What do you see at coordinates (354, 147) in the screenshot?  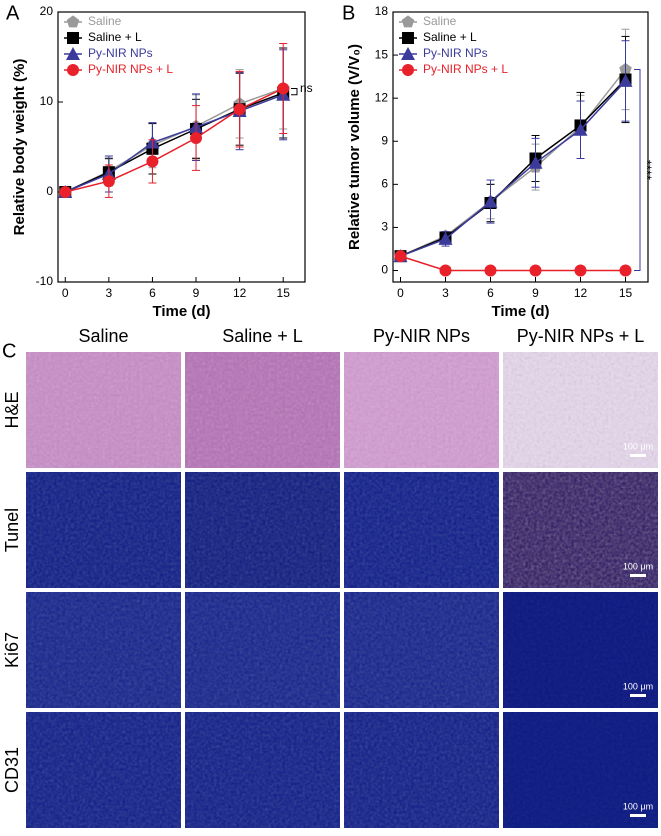 I see `y-axis-label: Relative tumor volume (V/V₀)` at bounding box center [354, 147].